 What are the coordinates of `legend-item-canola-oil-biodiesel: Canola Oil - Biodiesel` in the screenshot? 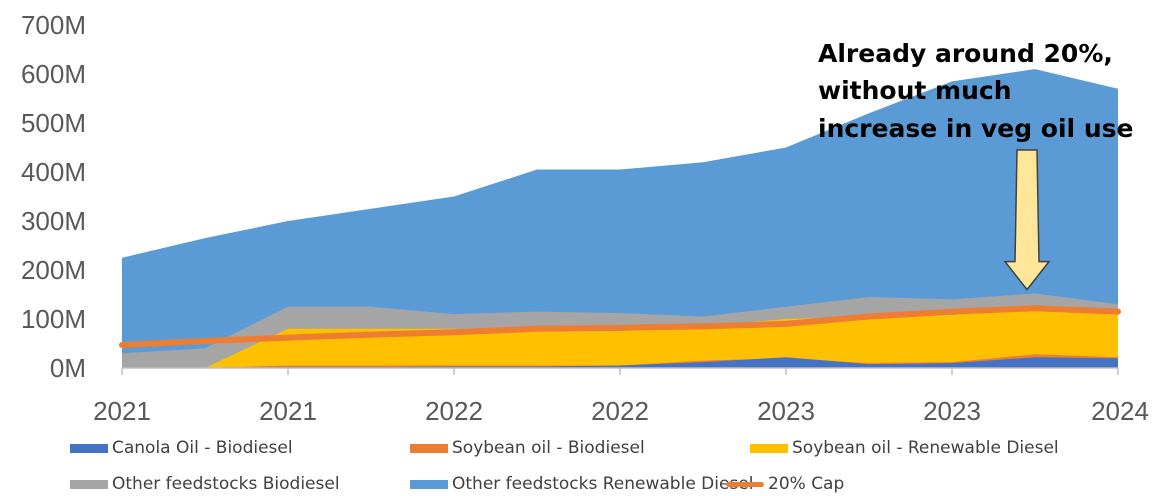 It's located at (181, 448).